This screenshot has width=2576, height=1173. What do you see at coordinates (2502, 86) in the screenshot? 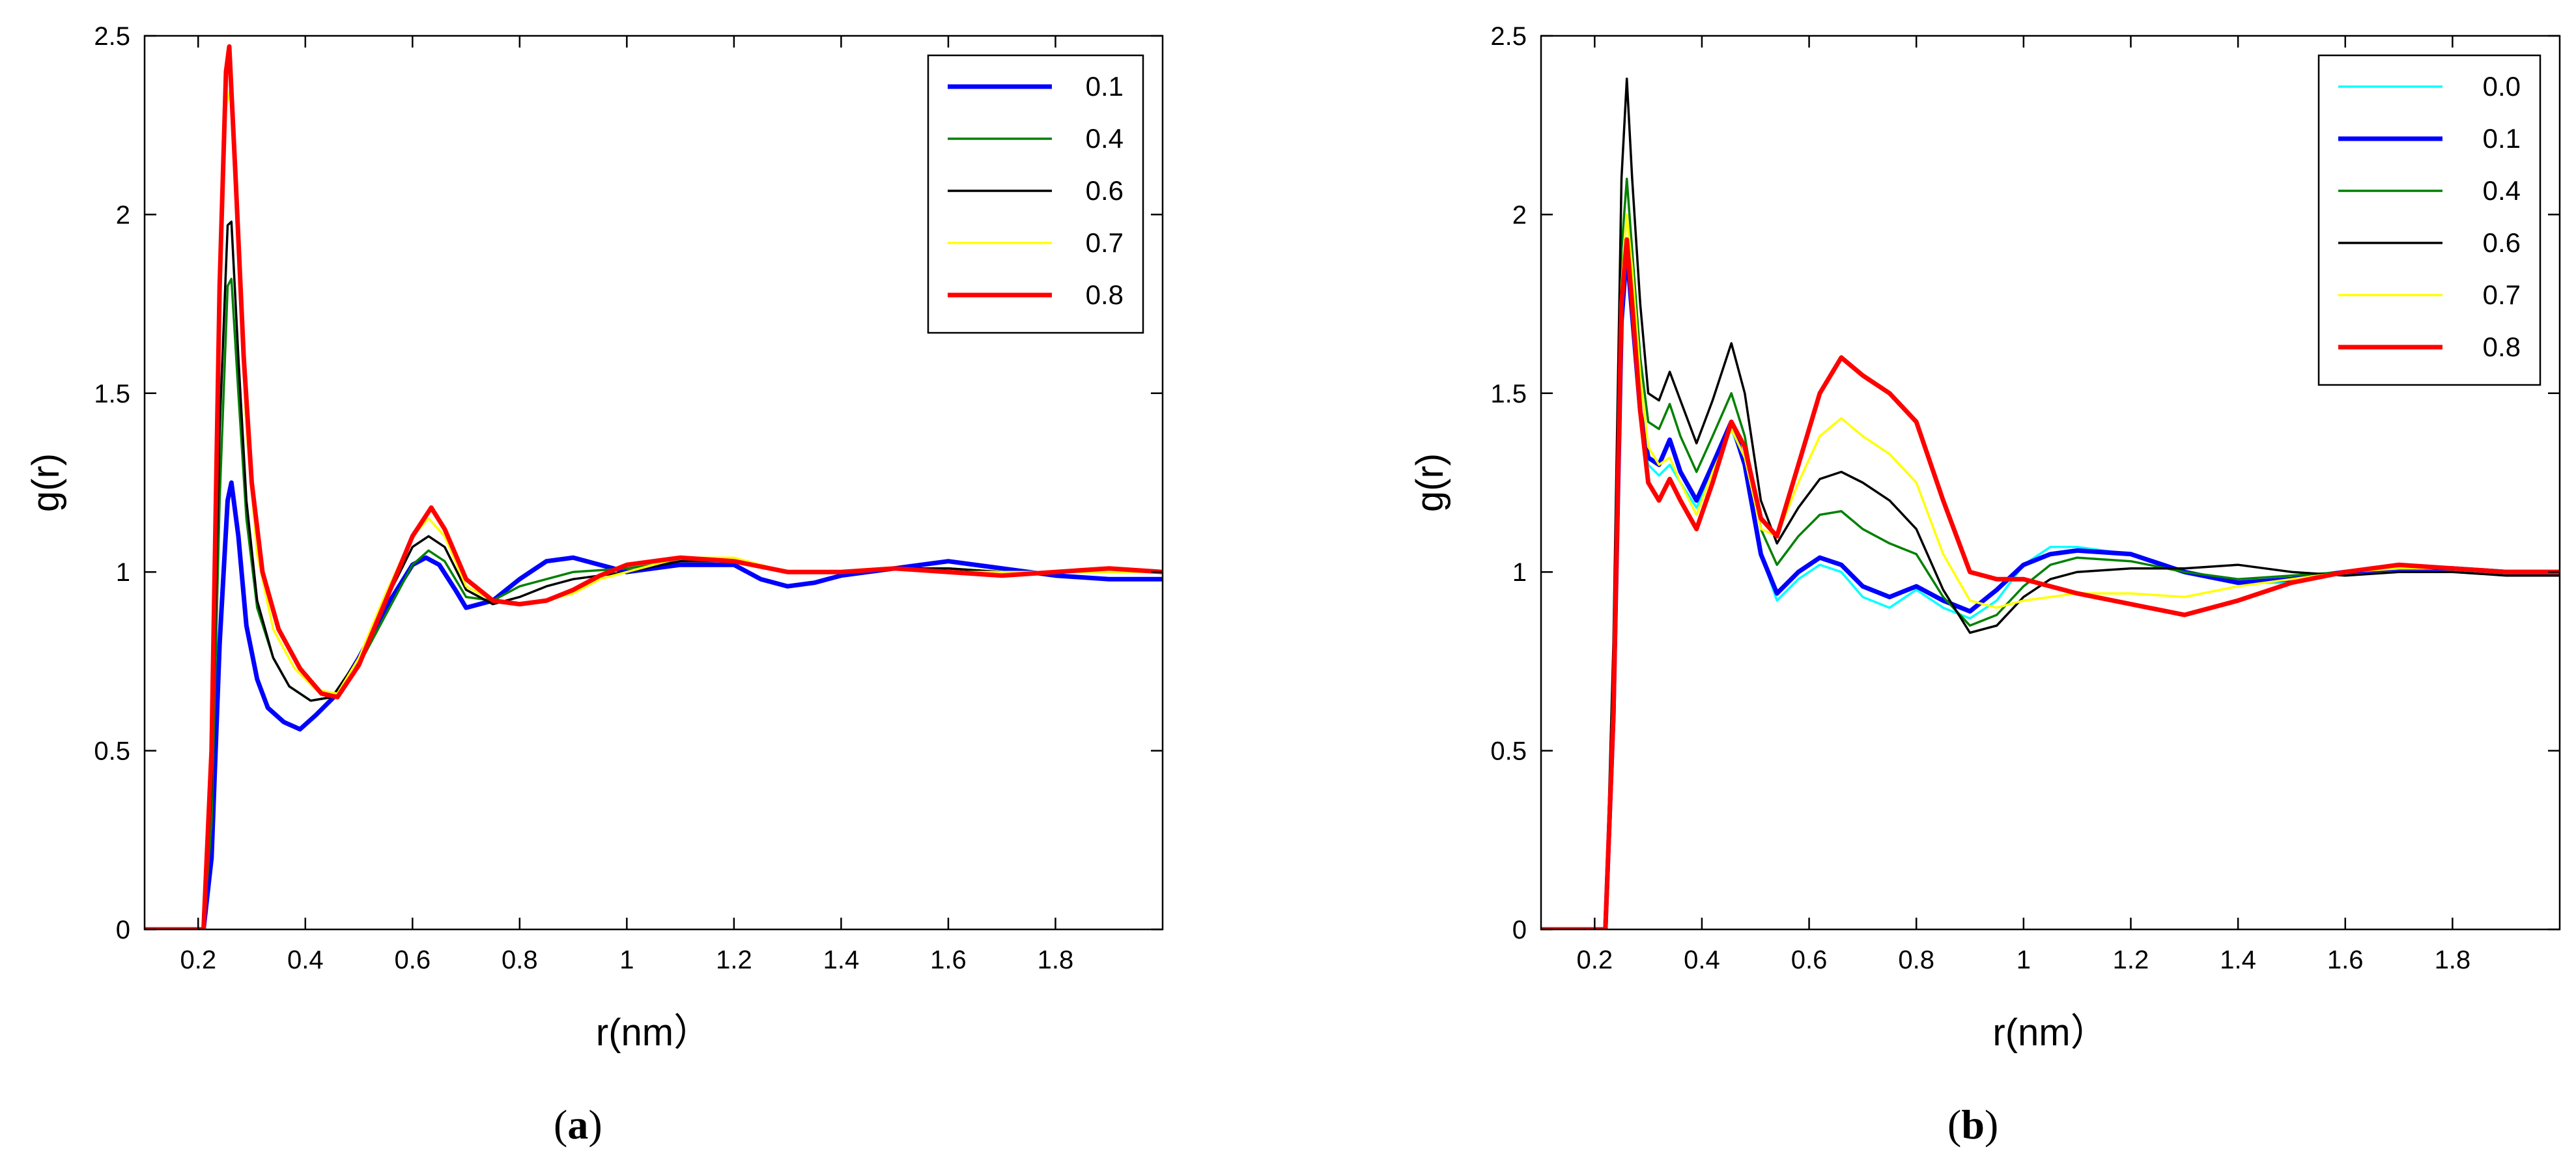
I see `legend-label: 0.0` at bounding box center [2502, 86].